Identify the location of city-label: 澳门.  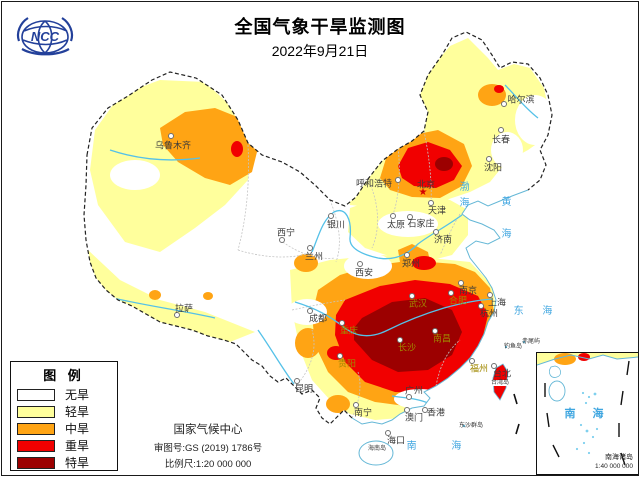
(414, 417).